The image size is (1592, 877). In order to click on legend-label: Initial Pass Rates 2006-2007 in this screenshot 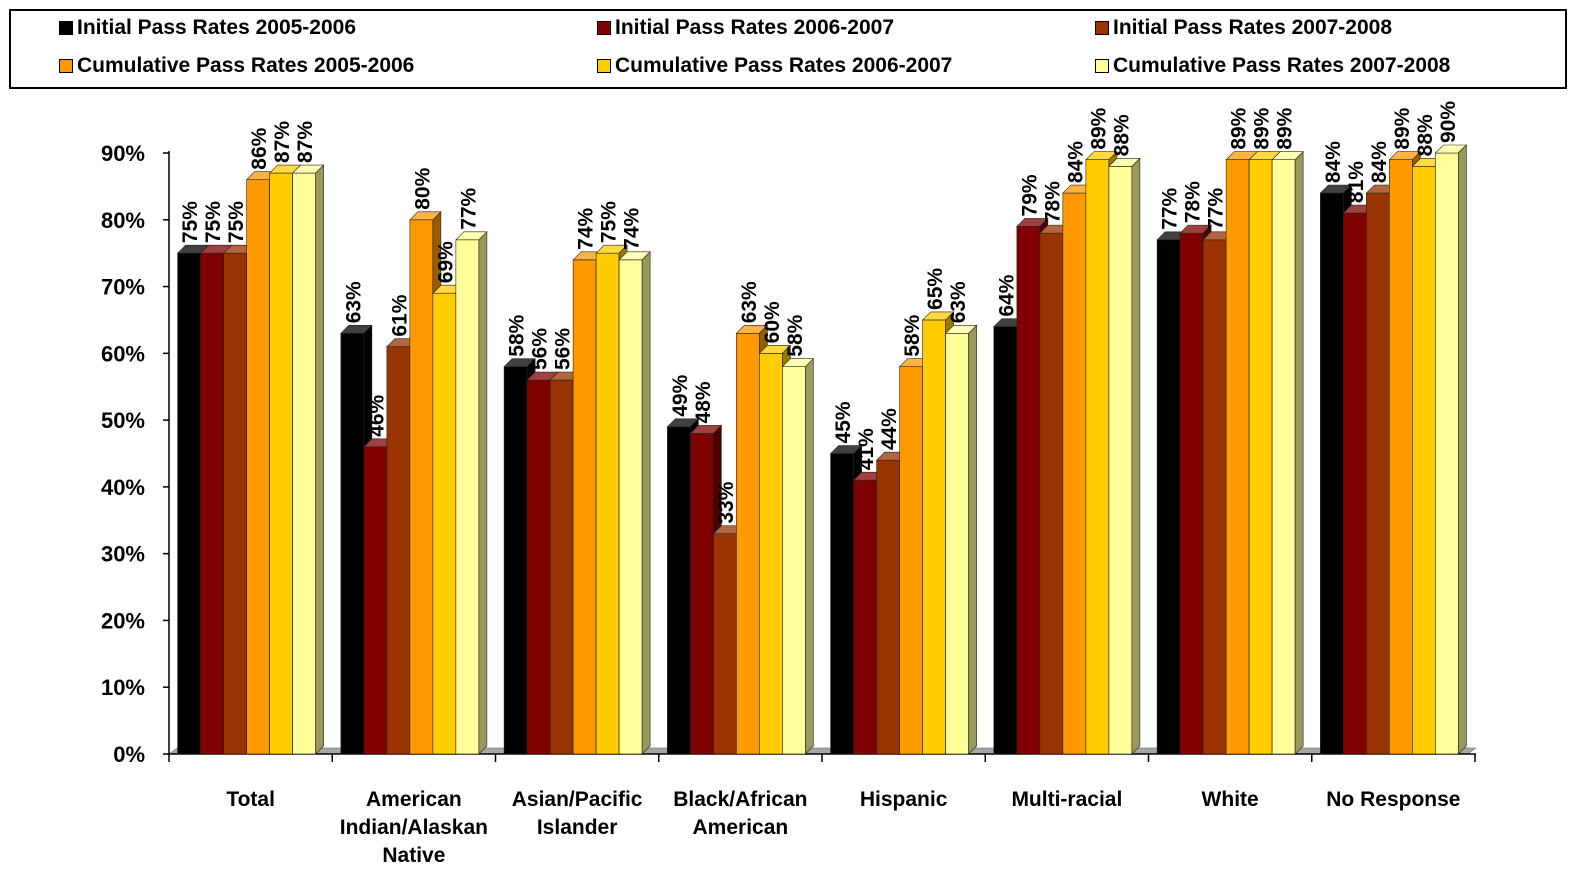, I will do `click(755, 27)`.